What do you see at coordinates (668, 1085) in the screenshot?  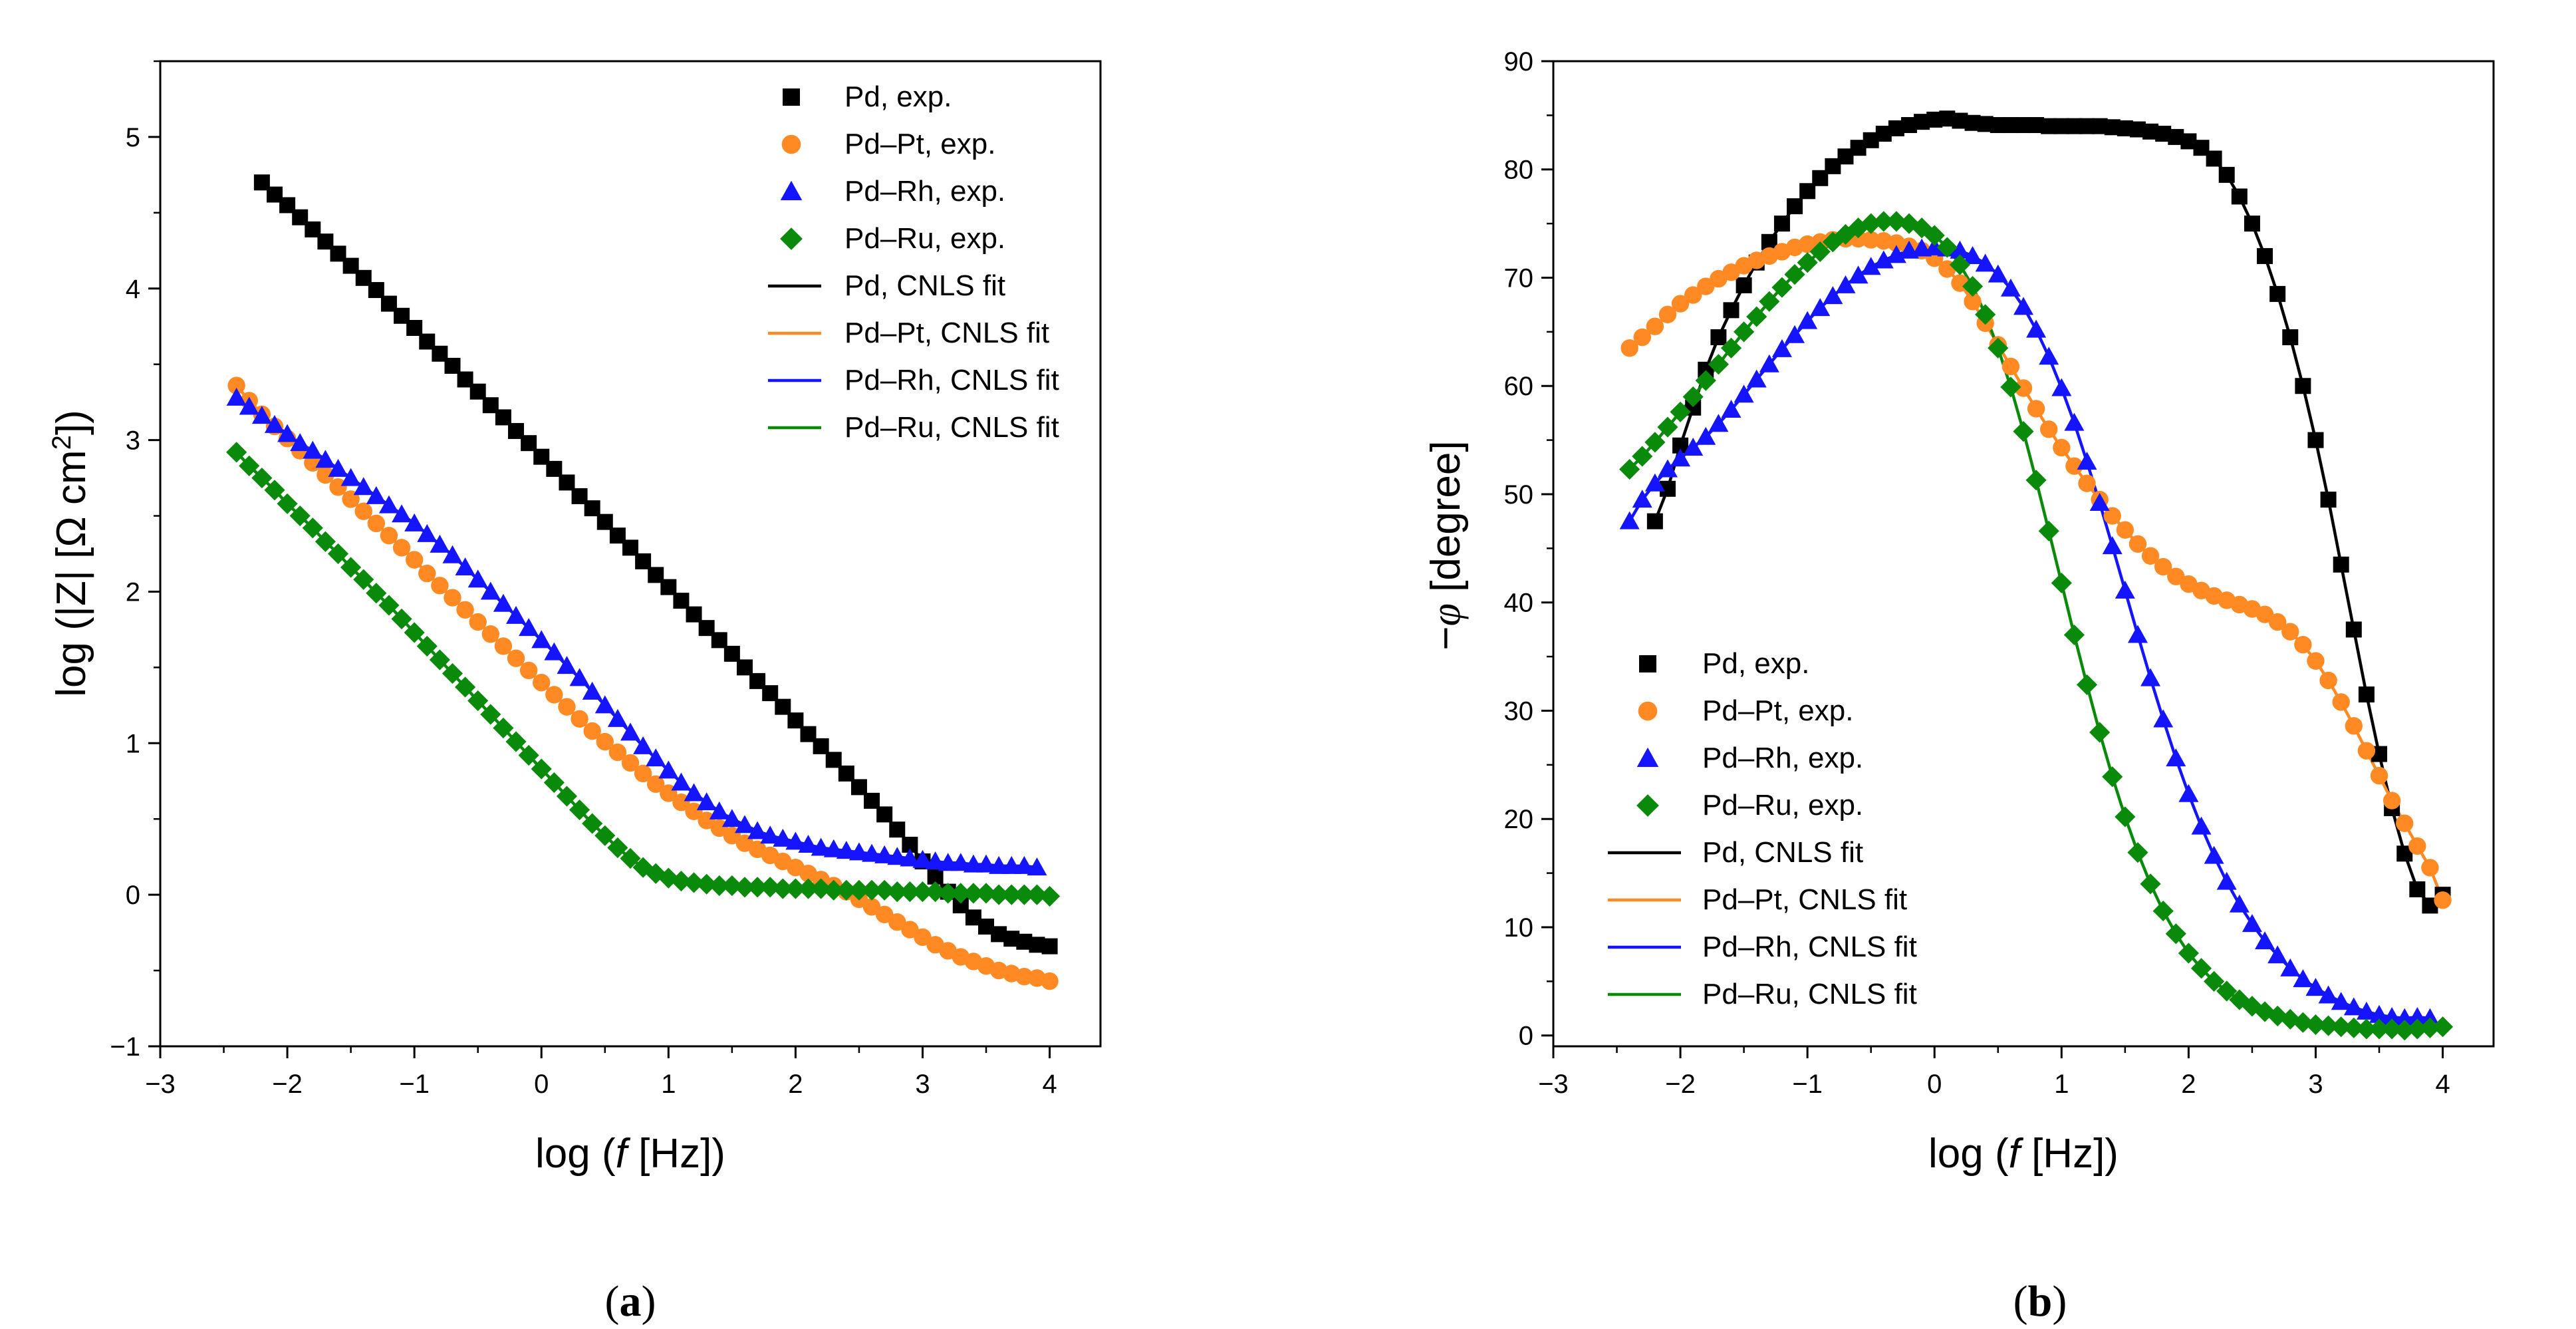 I see `x-tick-label: 1` at bounding box center [668, 1085].